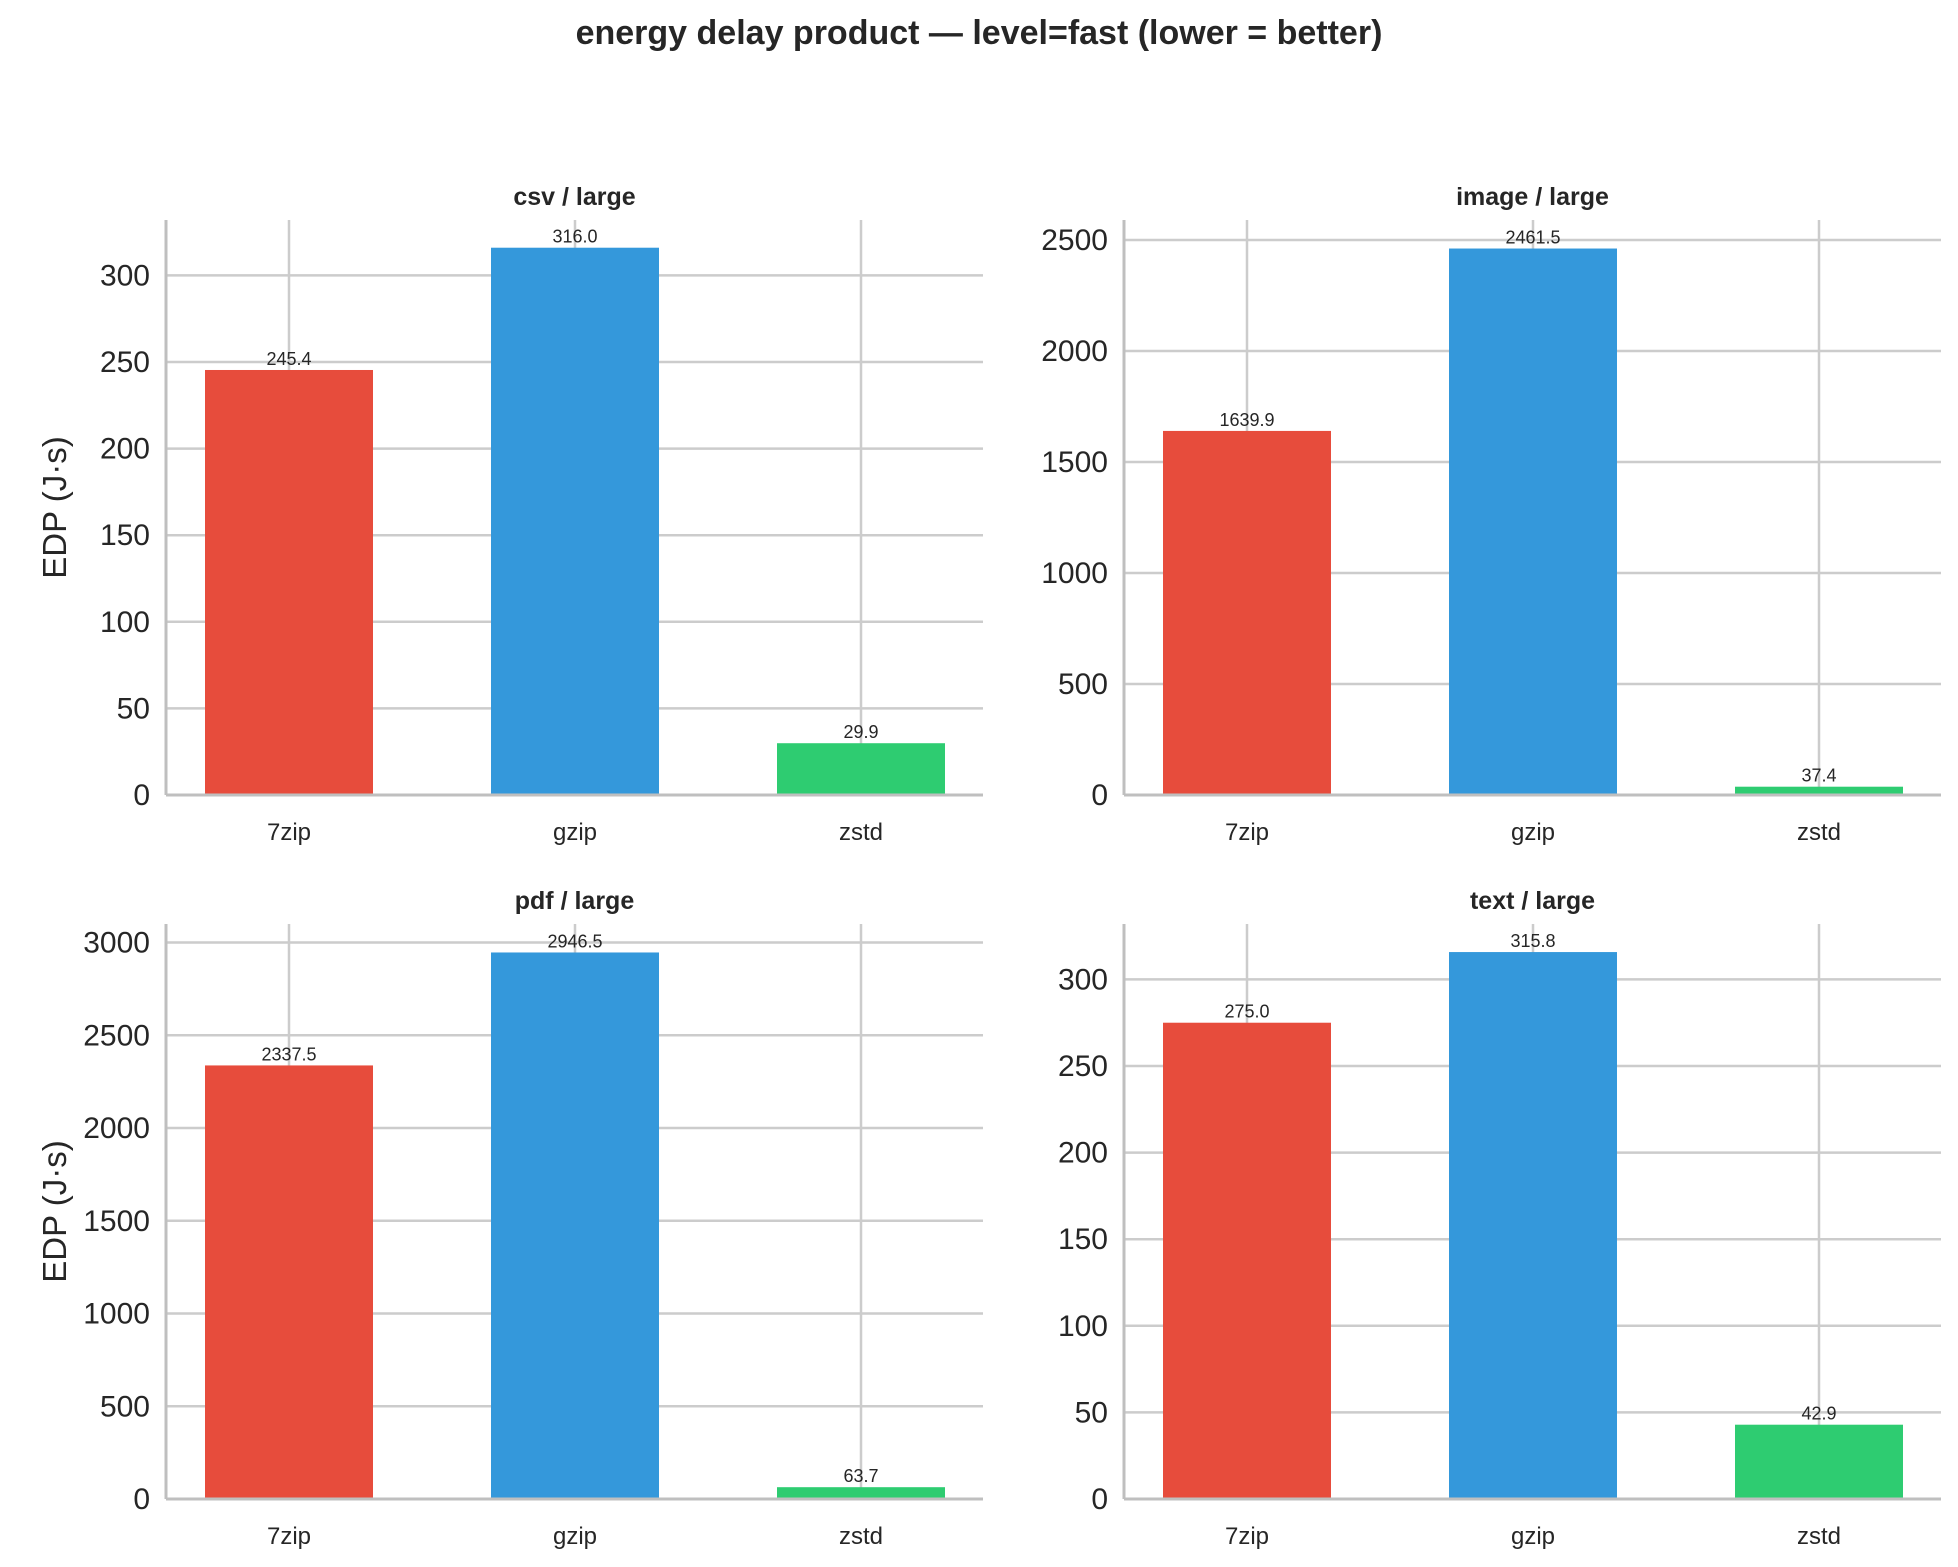  What do you see at coordinates (860, 732) in the screenshot?
I see `value-label: 29.9` at bounding box center [860, 732].